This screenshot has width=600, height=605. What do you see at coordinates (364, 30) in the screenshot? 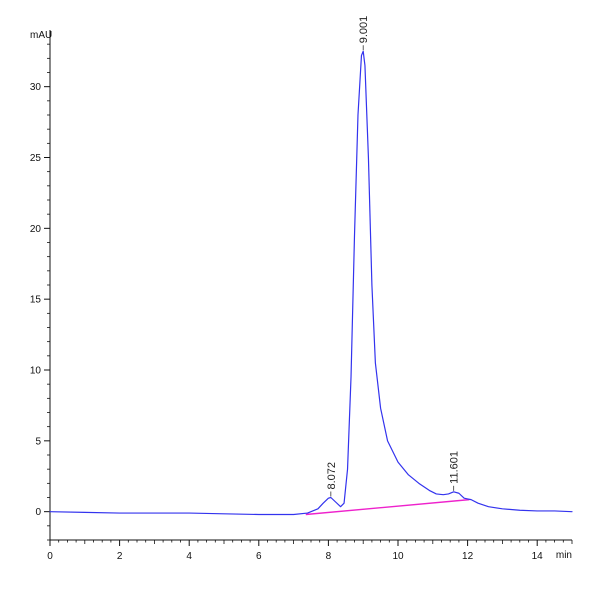
I see `peak-label: 9.001` at bounding box center [364, 30].